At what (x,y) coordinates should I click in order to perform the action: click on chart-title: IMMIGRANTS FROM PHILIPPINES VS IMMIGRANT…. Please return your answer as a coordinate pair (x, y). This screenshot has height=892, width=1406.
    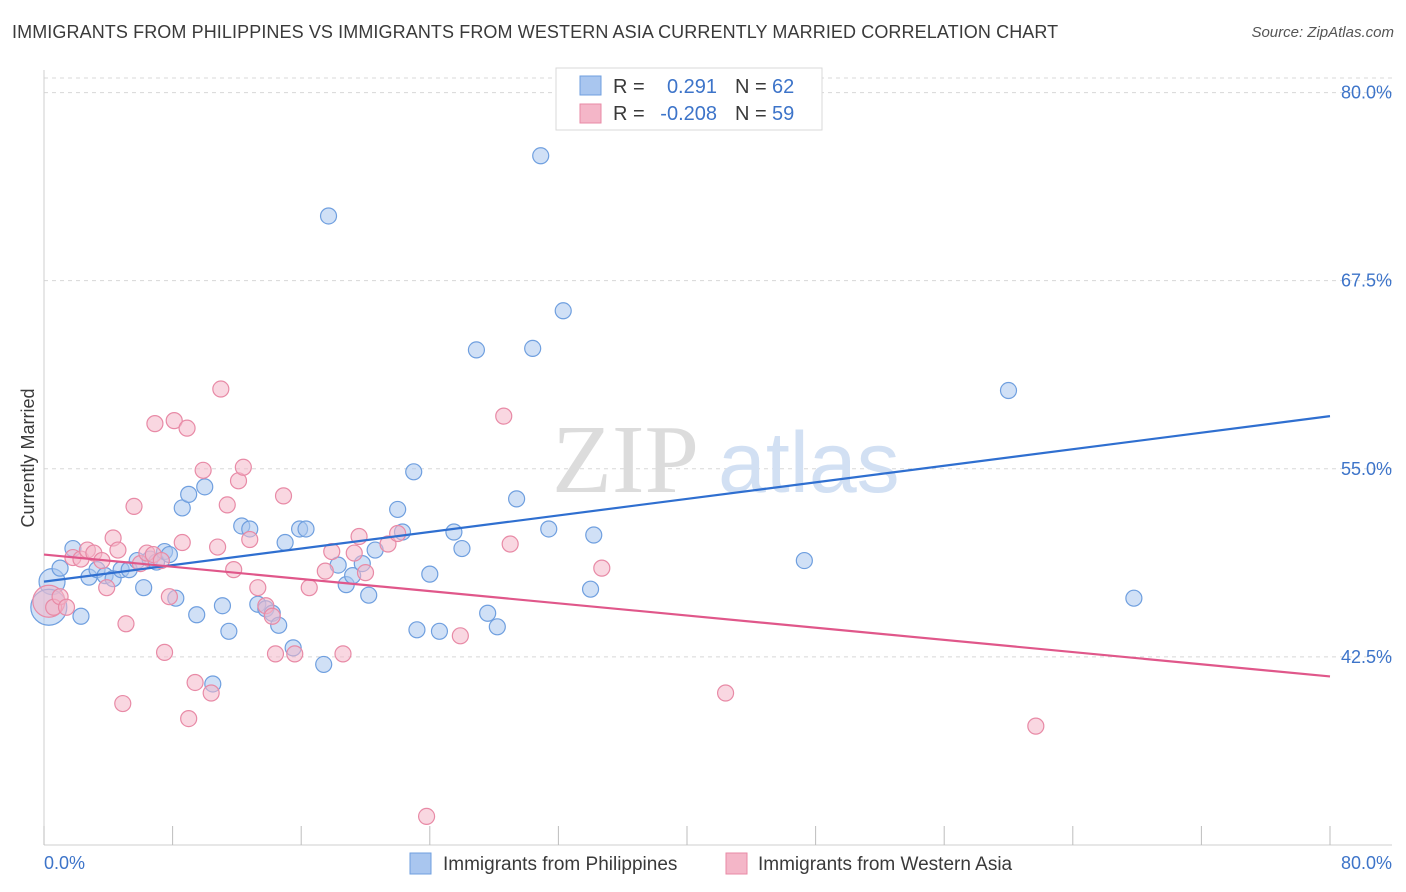
    Looking at the image, I should click on (535, 32).